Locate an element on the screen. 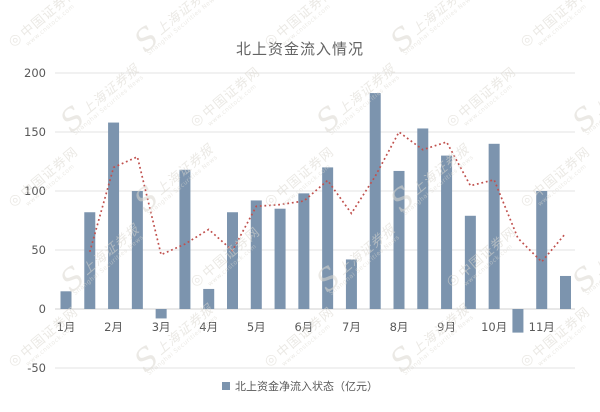 The image size is (600, 412). x-tick-label: 8月 is located at coordinates (399, 327).